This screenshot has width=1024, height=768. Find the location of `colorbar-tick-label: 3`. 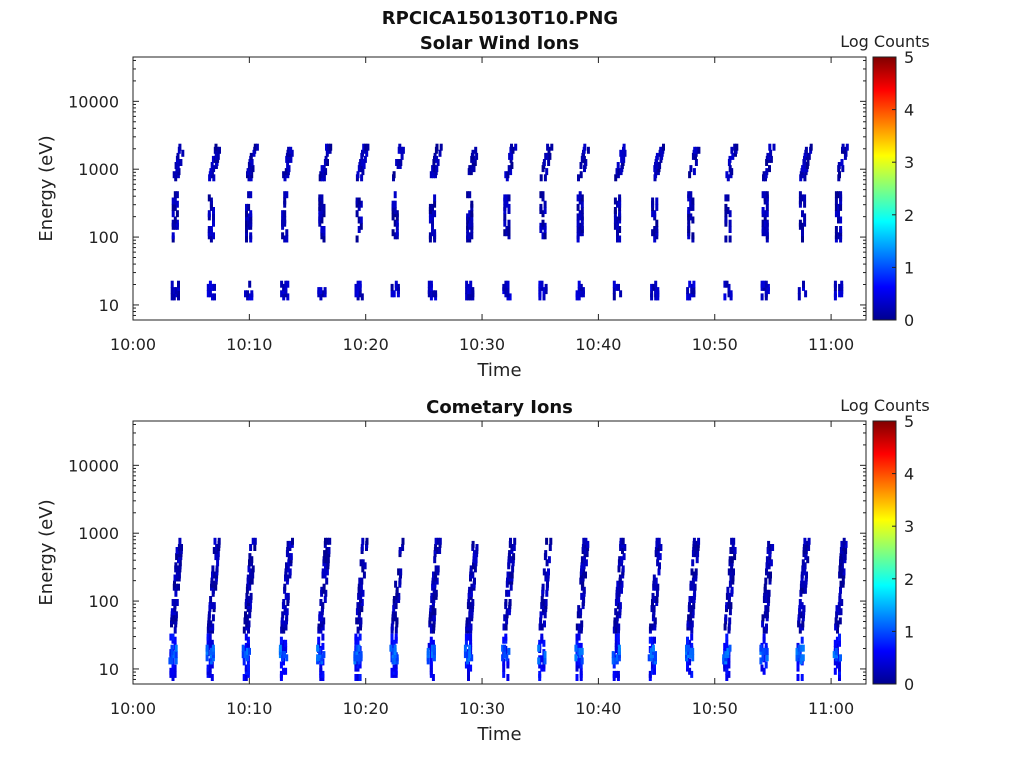

colorbar-tick-label: 3 is located at coordinates (909, 162).